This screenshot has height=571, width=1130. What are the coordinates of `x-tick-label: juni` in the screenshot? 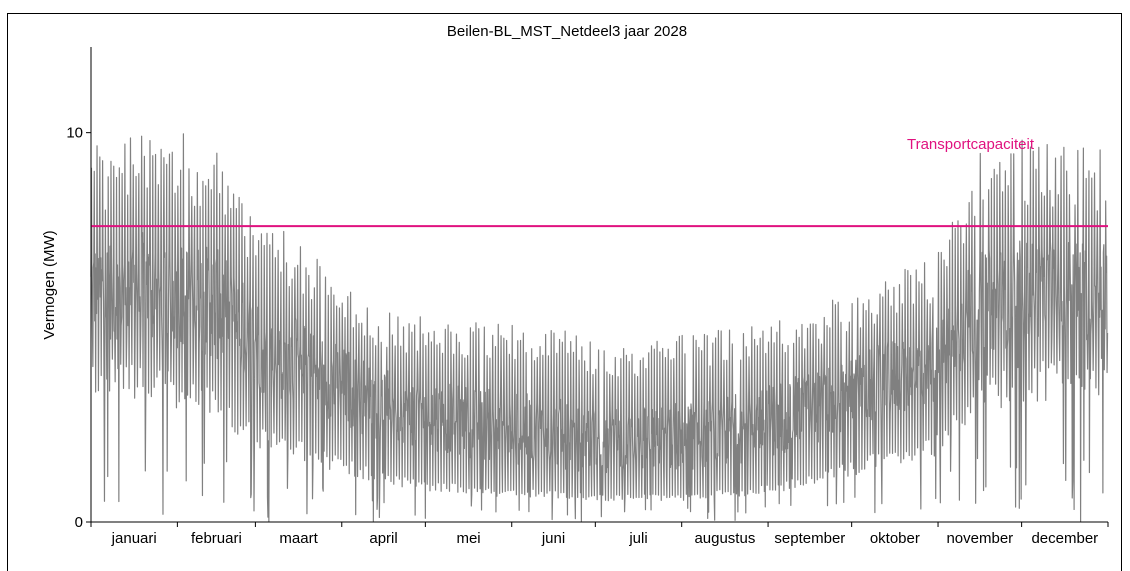 It's located at (553, 538).